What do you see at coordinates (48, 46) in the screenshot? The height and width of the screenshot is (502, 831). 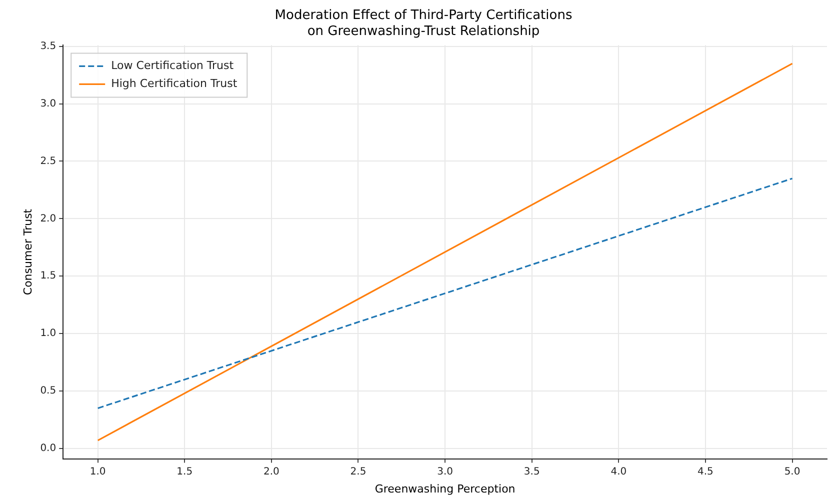 I see `y-tick-label: 3.5` at bounding box center [48, 46].